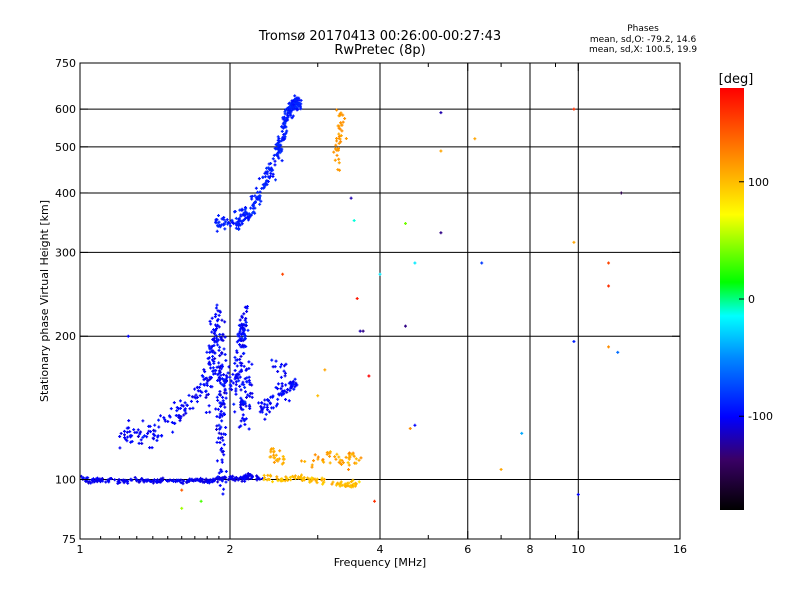 The height and width of the screenshot is (600, 800). Describe the element at coordinates (751, 299) in the screenshot. I see `colorbar-tick-label: 0` at that location.